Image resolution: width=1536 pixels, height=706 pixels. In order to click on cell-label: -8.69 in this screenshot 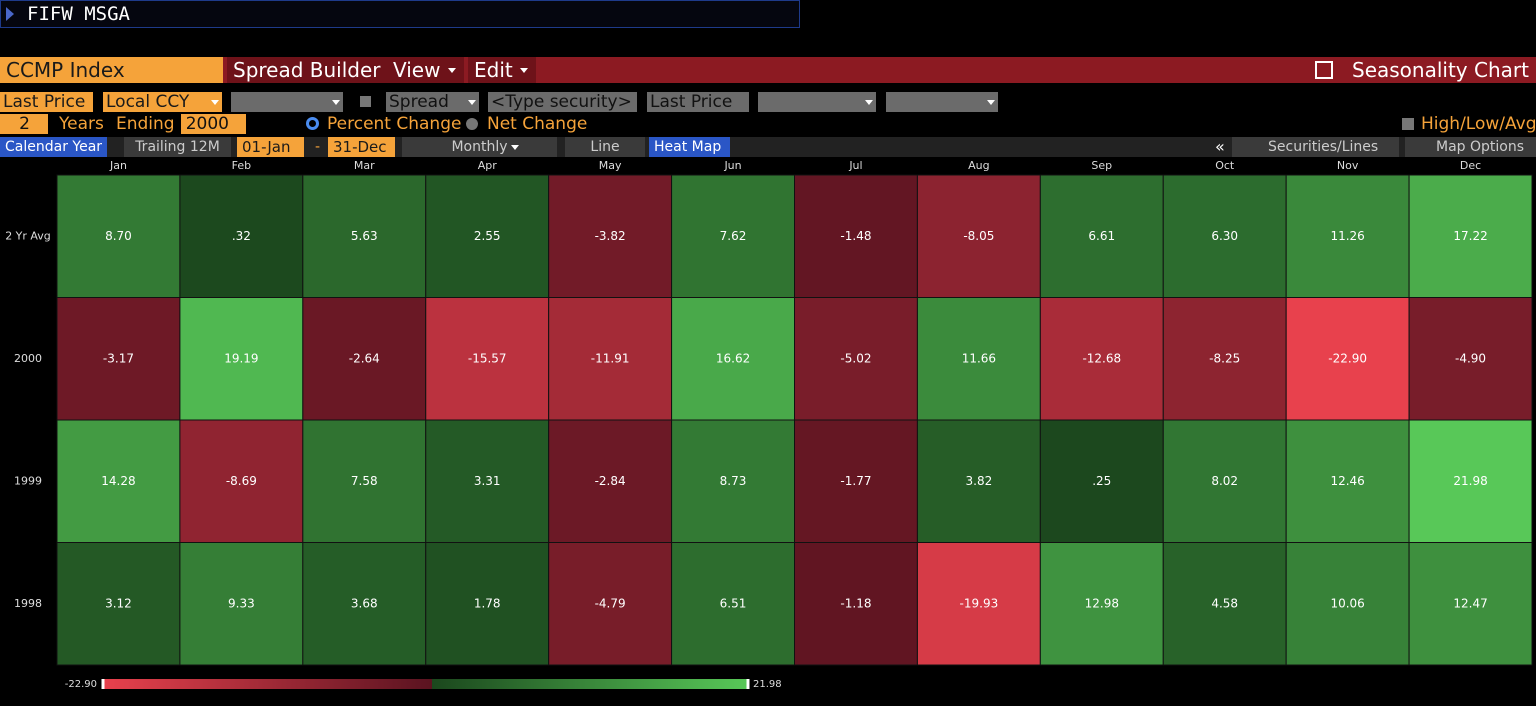, I will do `click(241, 481)`.